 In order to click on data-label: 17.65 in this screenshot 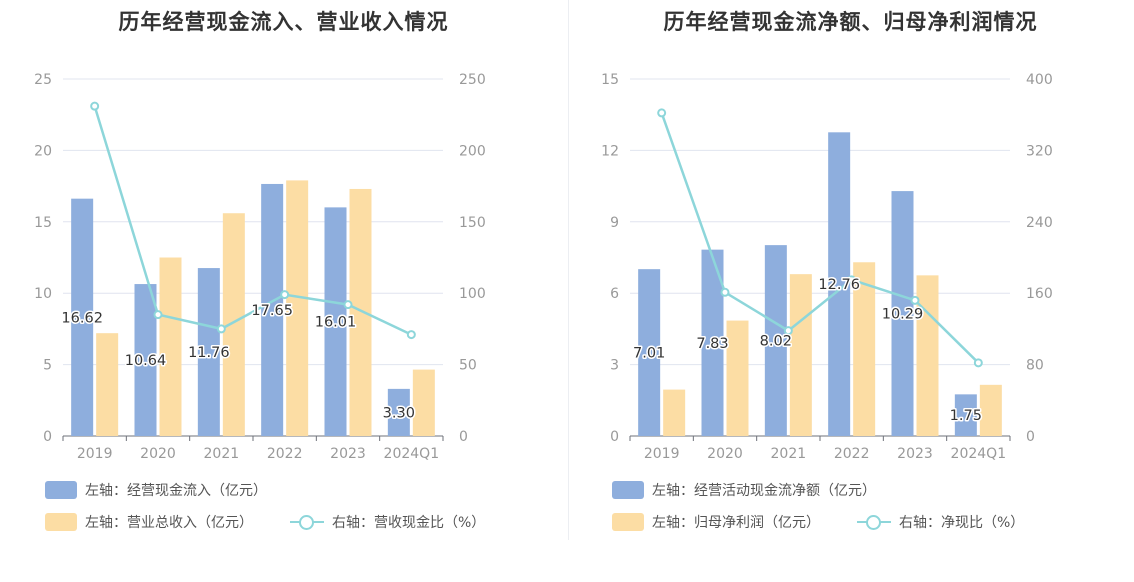, I will do `click(272, 311)`.